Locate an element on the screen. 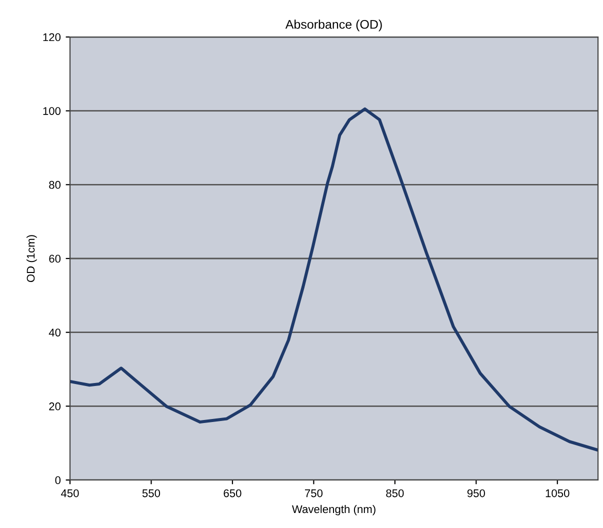 This screenshot has height=528, width=603. x-tick-label: 450 is located at coordinates (69, 493).